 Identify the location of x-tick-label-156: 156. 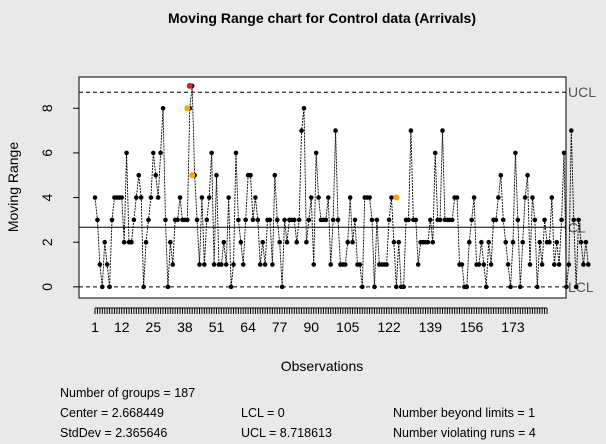
(472, 327).